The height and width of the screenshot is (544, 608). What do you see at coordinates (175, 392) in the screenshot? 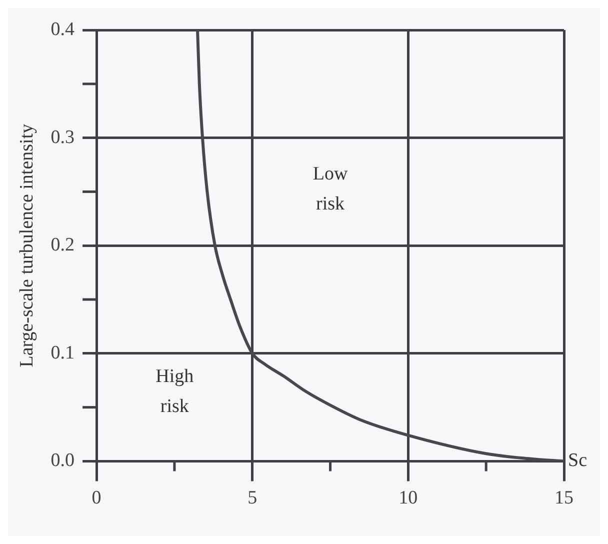
I see `annotation: High risk` at bounding box center [175, 392].